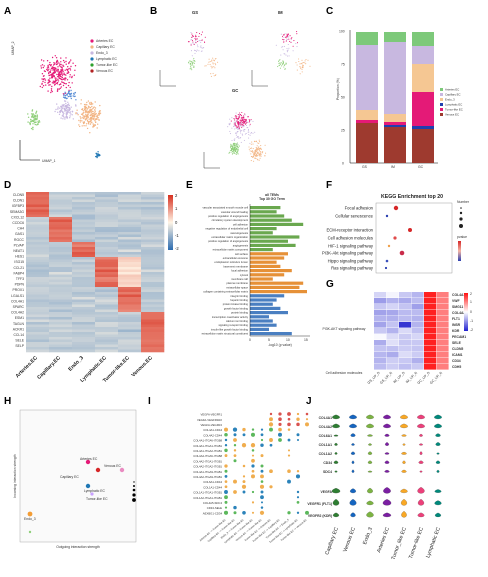 The image size is (488, 577). Describe the element at coordinates (97, 499) in the screenshot. I see `panel-h-point-4: Tumor-like EC` at that location.